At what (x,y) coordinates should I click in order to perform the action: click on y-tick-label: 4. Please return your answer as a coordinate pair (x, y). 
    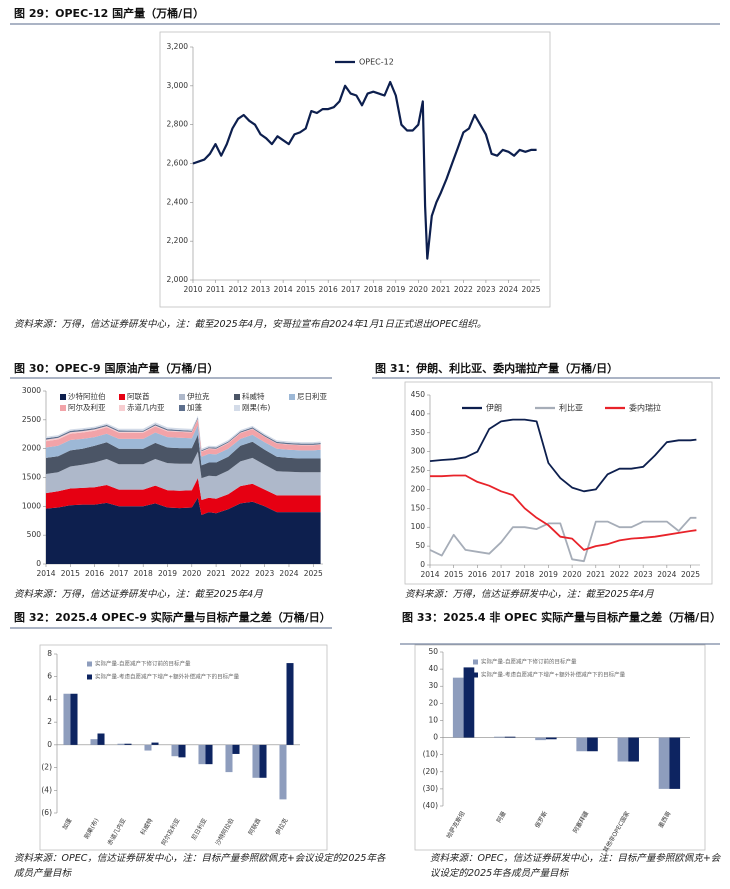
    Looking at the image, I should click on (49, 698).